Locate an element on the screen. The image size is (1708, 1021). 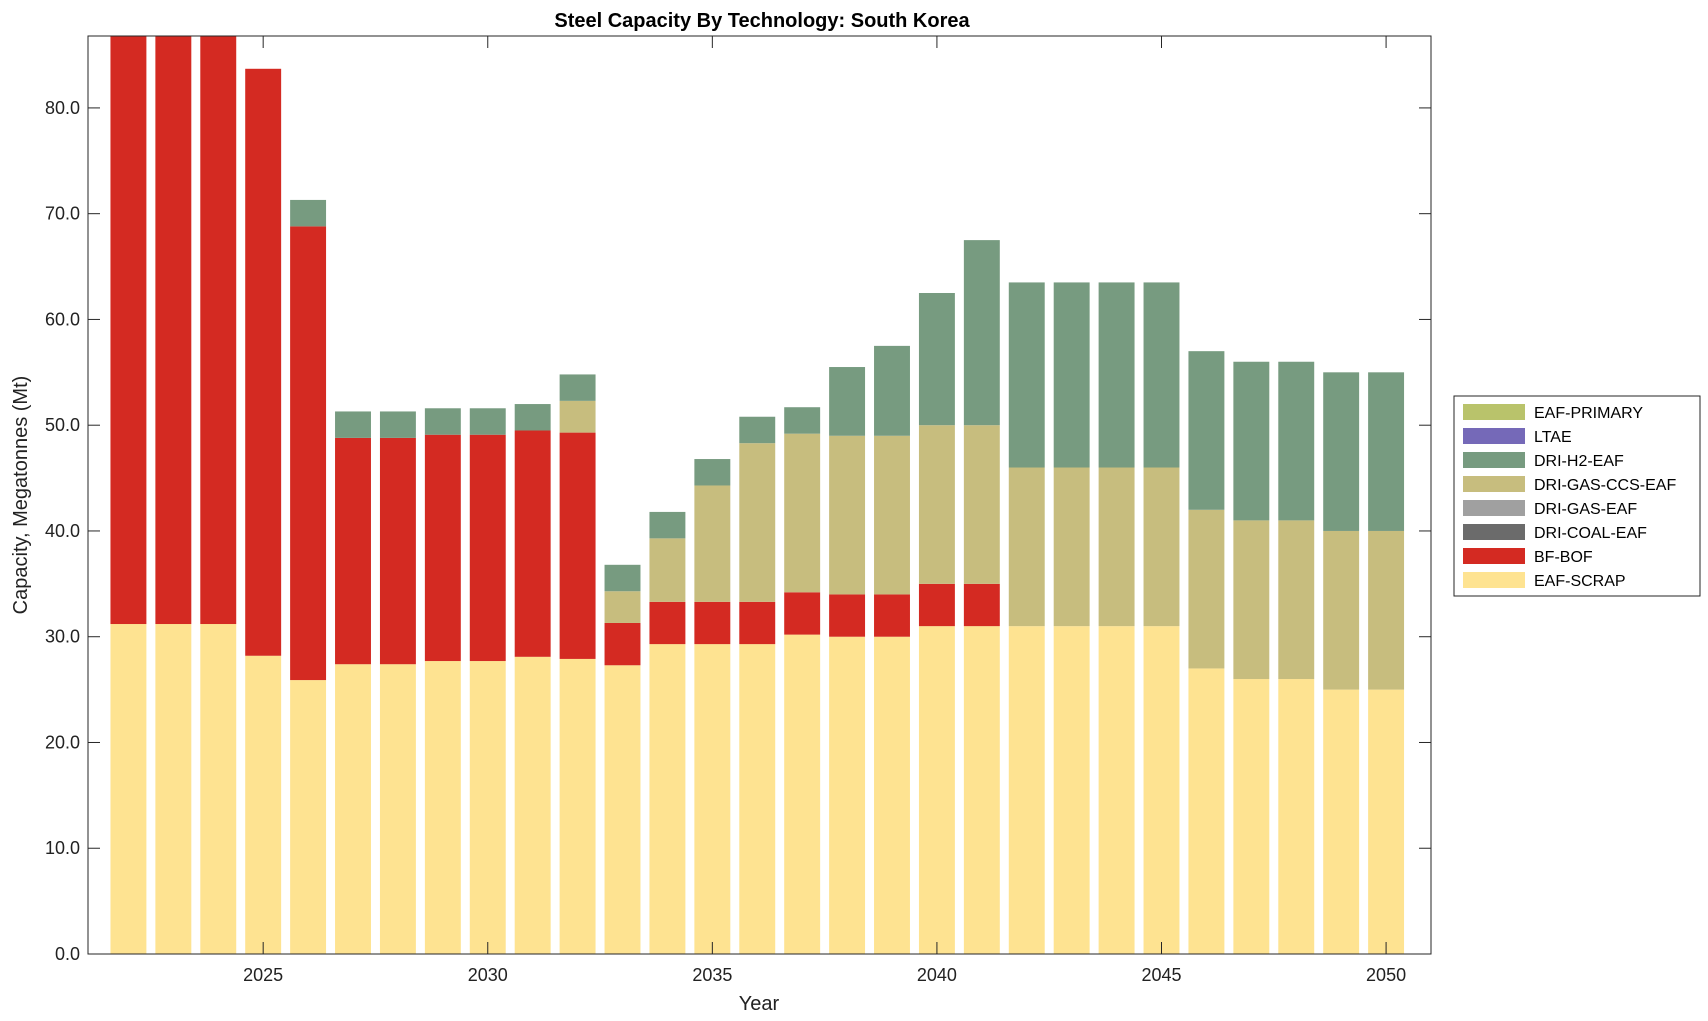
bar-dri-h2-eaf-2027 is located at coordinates (353, 424).